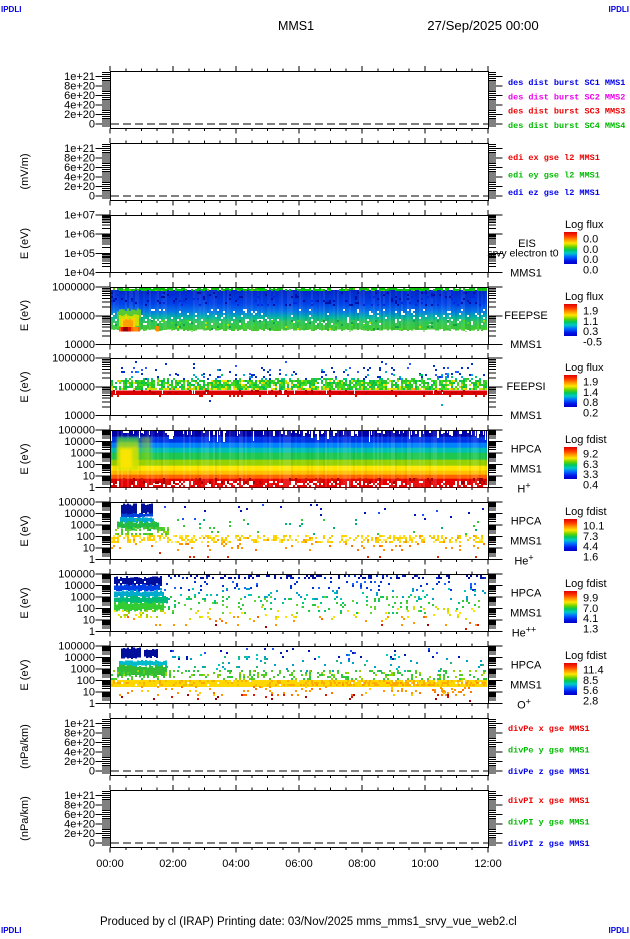 The image size is (630, 939). What do you see at coordinates (592, 342) in the screenshot?
I see `svg-text: -0.5` at bounding box center [592, 342].